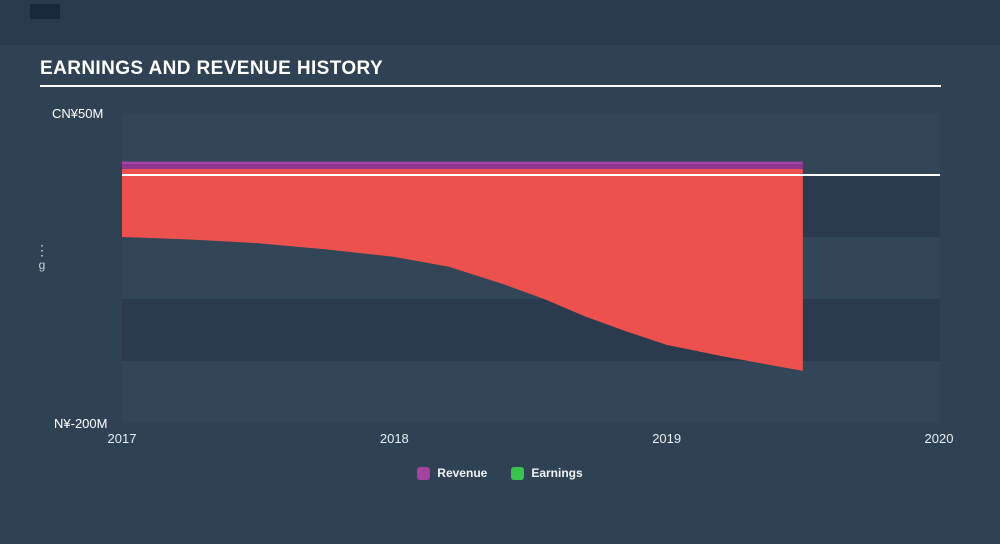 Image resolution: width=1000 pixels, height=544 pixels. Describe the element at coordinates (500, 22) in the screenshot. I see `top-strip` at that location.